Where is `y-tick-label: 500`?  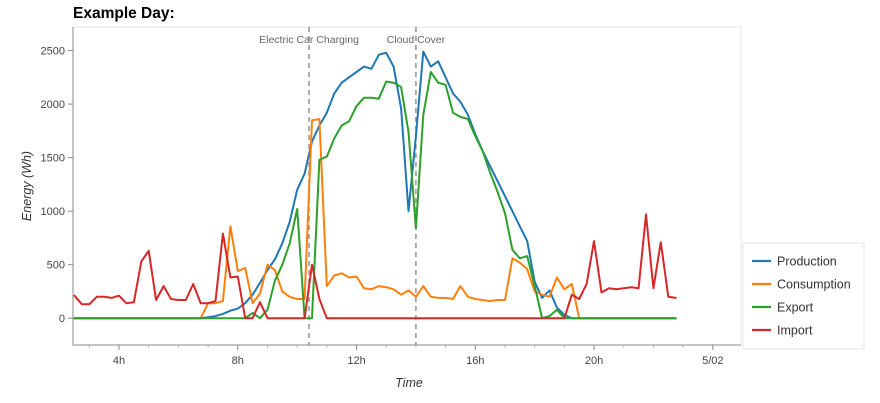 y-tick-label: 500 is located at coordinates (56, 266).